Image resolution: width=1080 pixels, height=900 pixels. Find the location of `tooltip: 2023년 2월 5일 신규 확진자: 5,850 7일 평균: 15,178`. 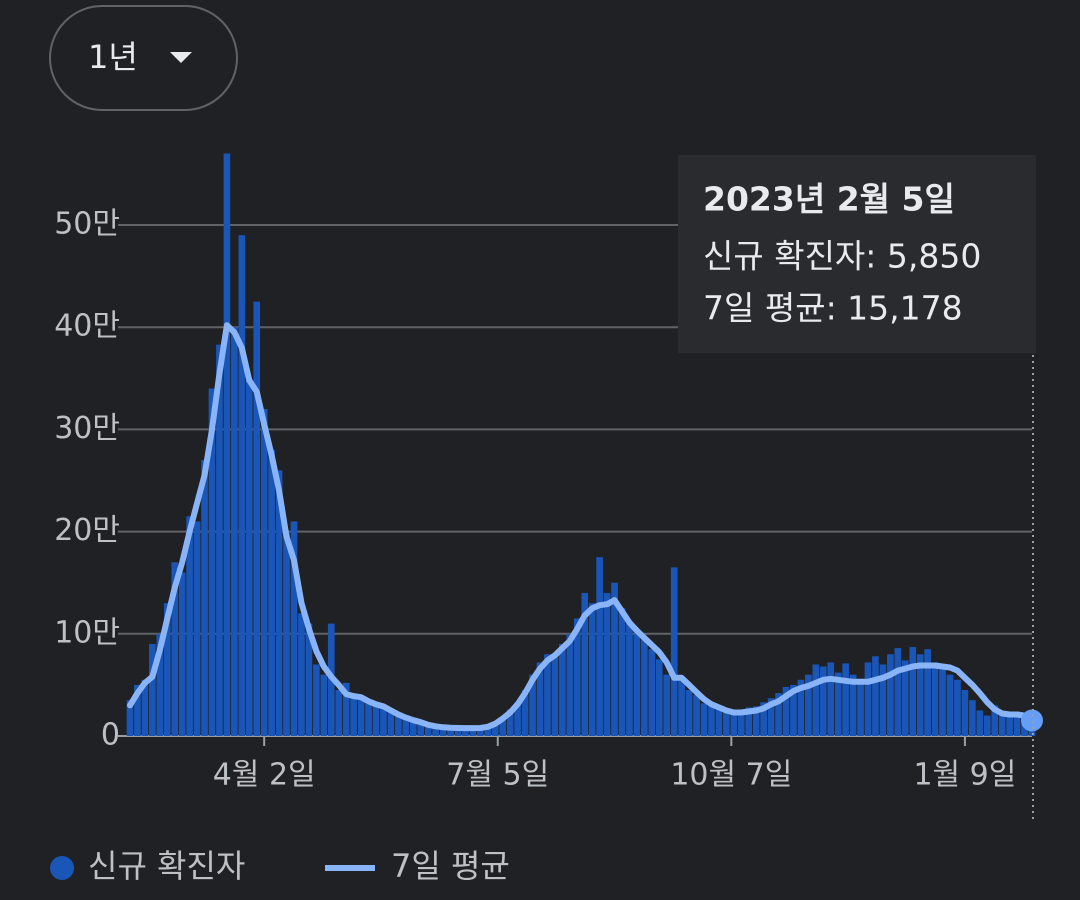

tooltip: 2023년 2월 5일 신규 확진자: 5,850 7일 평균: 15,178 is located at coordinates (857, 254).